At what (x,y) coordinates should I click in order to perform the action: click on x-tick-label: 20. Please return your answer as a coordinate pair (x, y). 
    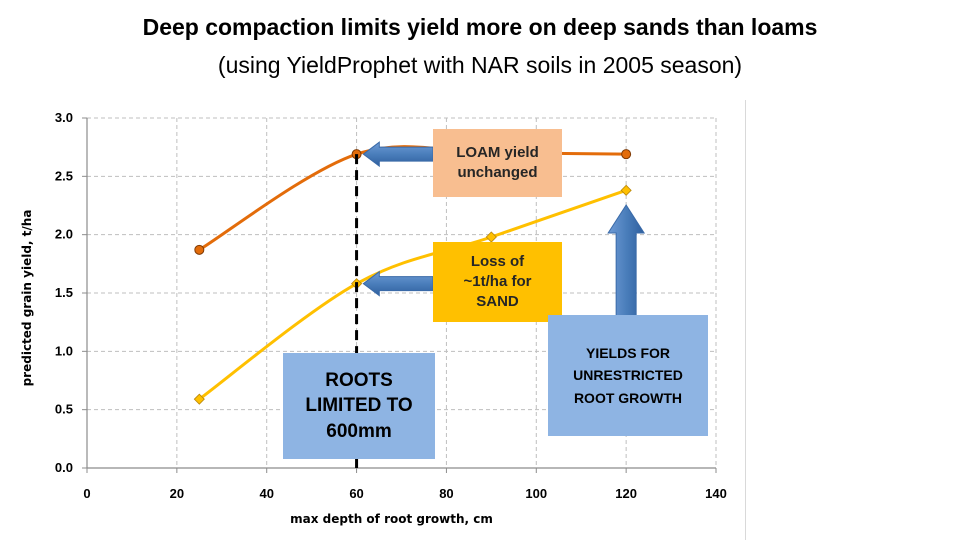
    Looking at the image, I should click on (177, 493).